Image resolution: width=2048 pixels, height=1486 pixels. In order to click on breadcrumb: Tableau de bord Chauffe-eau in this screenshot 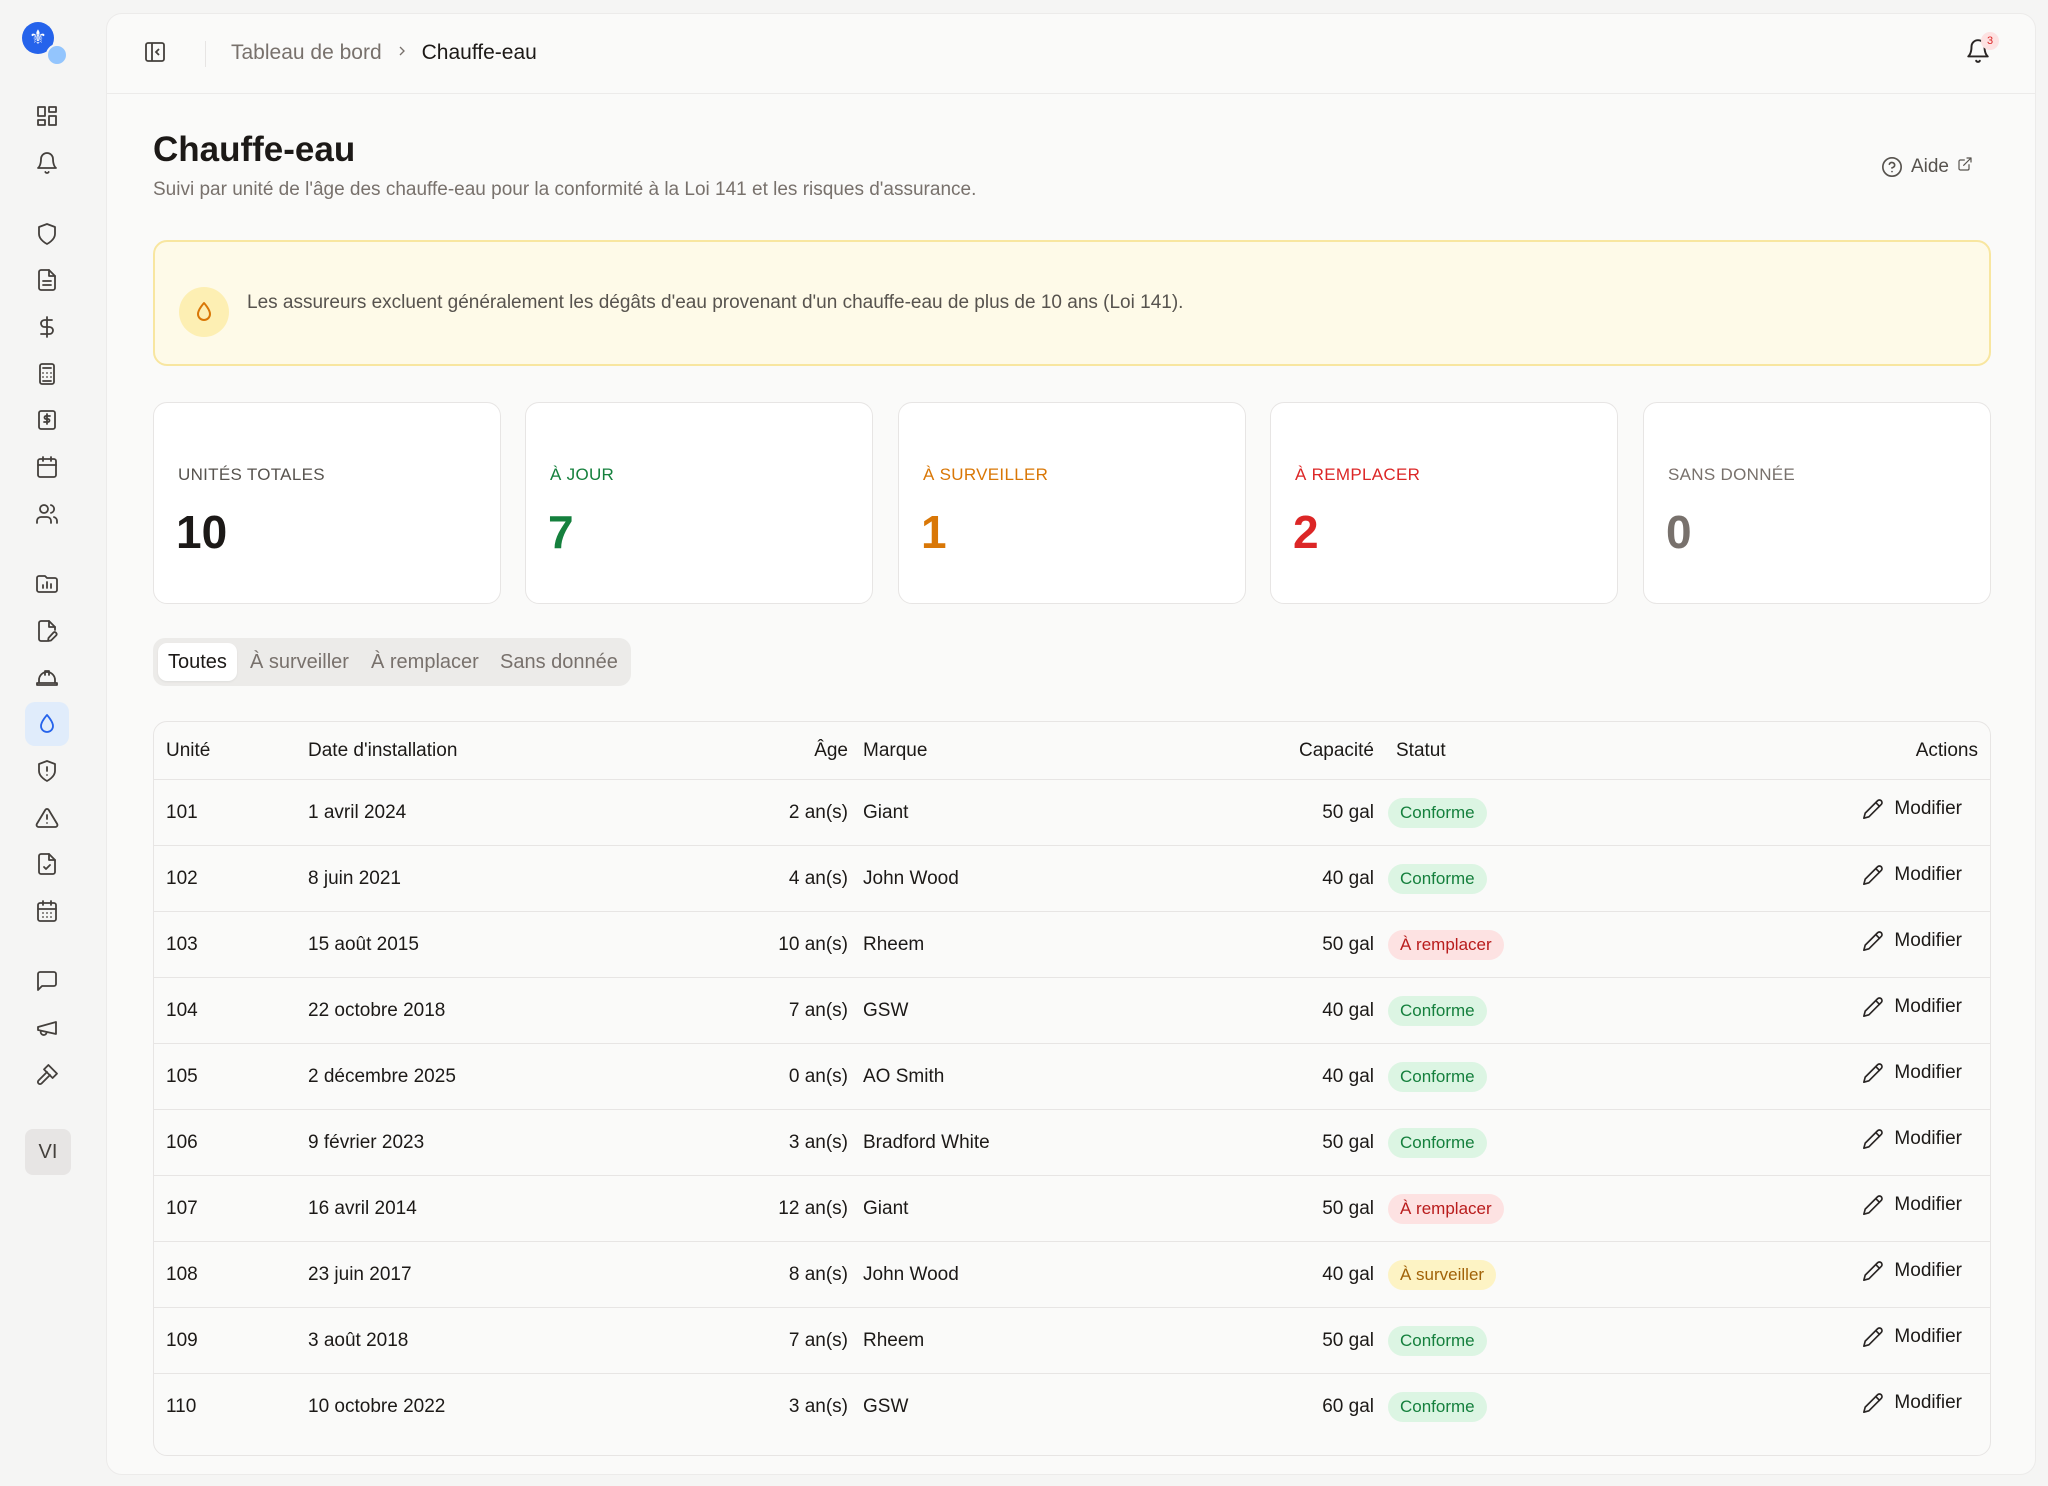, I will do `click(384, 53)`.